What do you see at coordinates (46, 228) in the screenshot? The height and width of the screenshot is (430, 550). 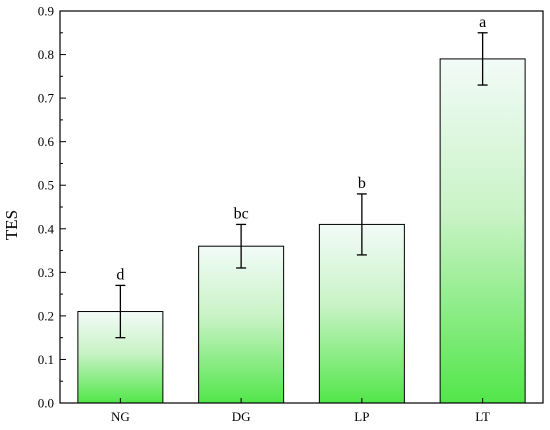 I see `y-tick-label: 0.4` at bounding box center [46, 228].